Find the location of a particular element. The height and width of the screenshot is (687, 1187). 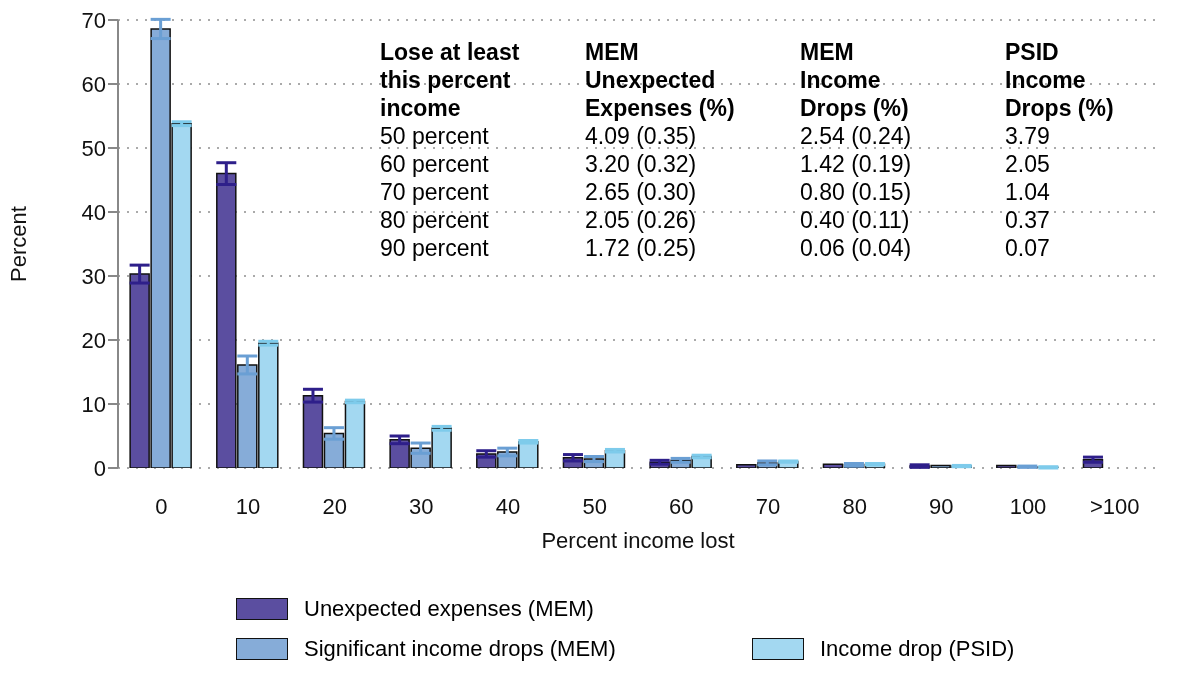

x-tick-label: 90 is located at coordinates (941, 506).